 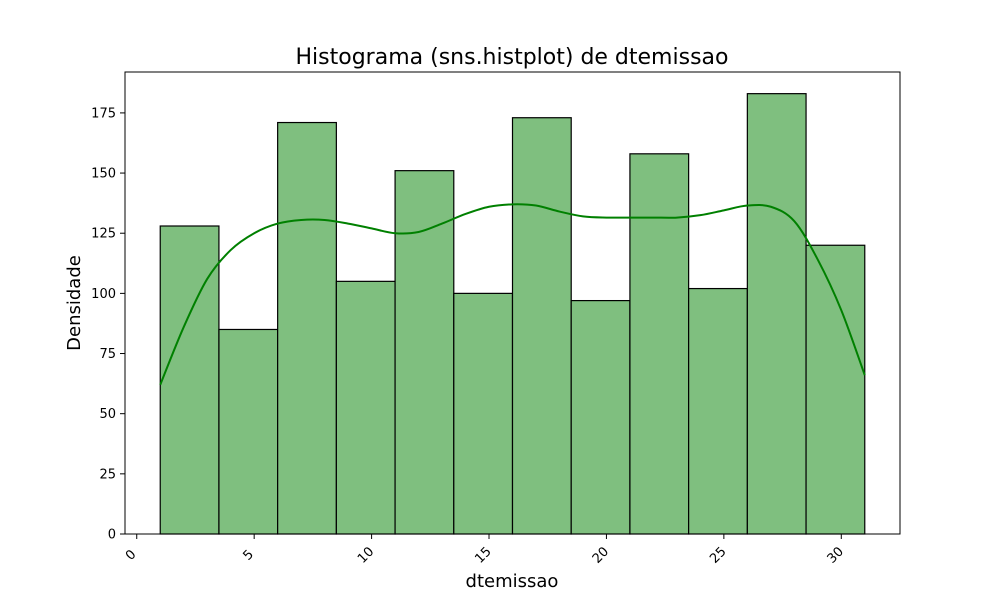 What do you see at coordinates (103, 113) in the screenshot?
I see `y-tick-label: 175` at bounding box center [103, 113].